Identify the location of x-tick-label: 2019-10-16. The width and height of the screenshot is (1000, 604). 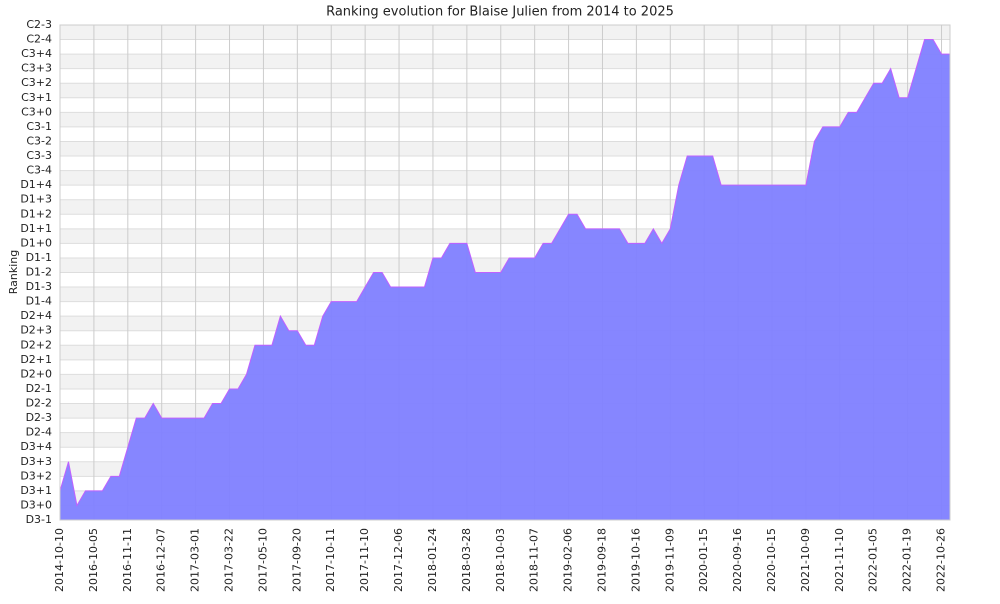
(635, 560).